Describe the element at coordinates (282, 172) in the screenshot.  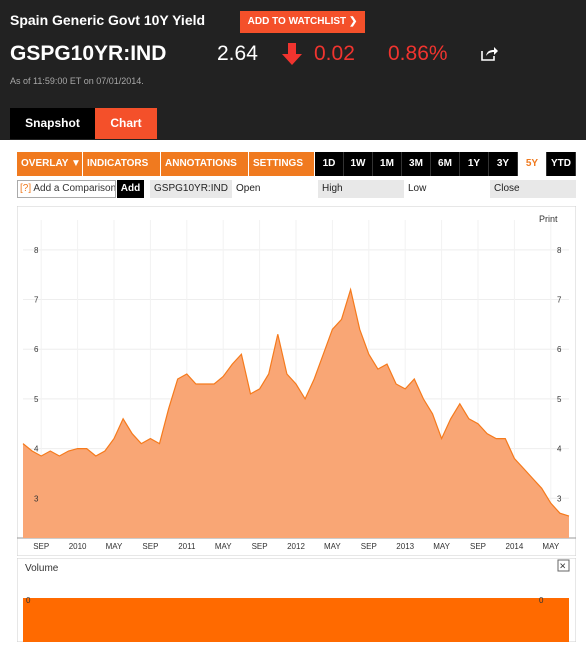
I see `settings-menu: SETTINGS ▼` at that location.